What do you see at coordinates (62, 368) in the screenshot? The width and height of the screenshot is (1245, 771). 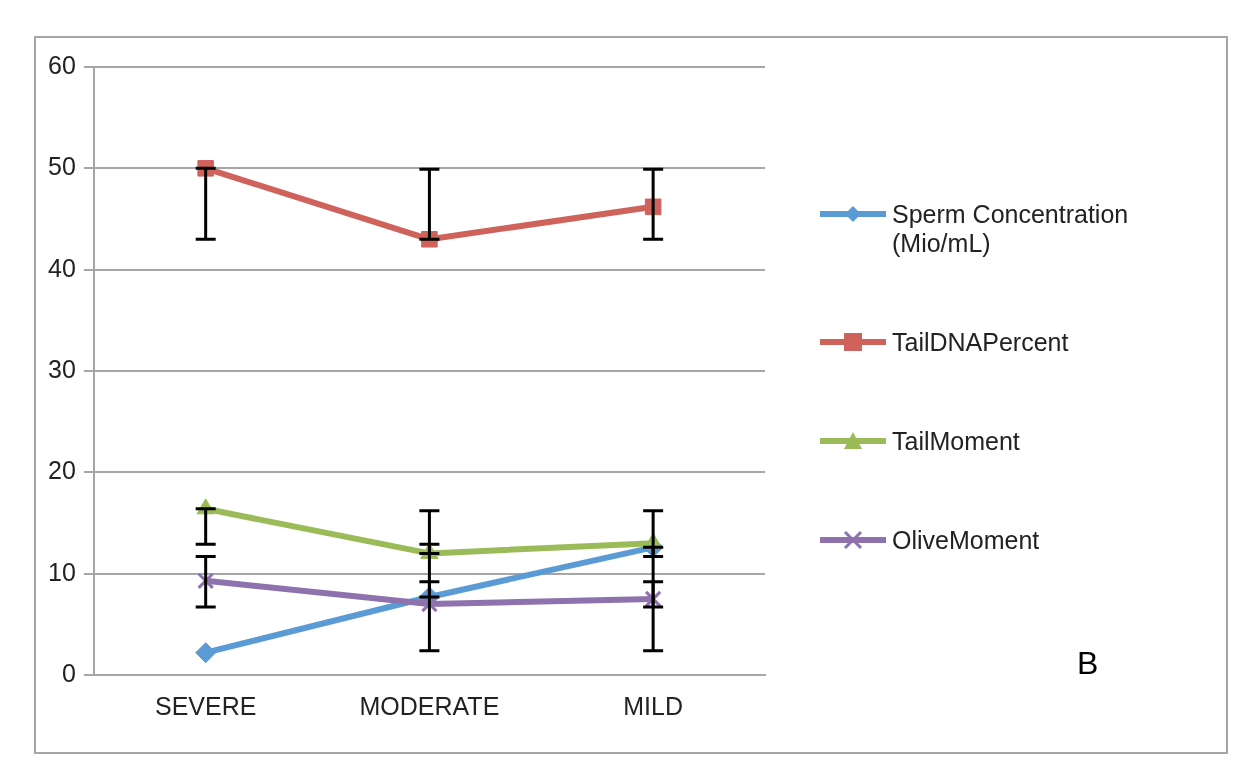 I see `y-tick-label: 30` at bounding box center [62, 368].